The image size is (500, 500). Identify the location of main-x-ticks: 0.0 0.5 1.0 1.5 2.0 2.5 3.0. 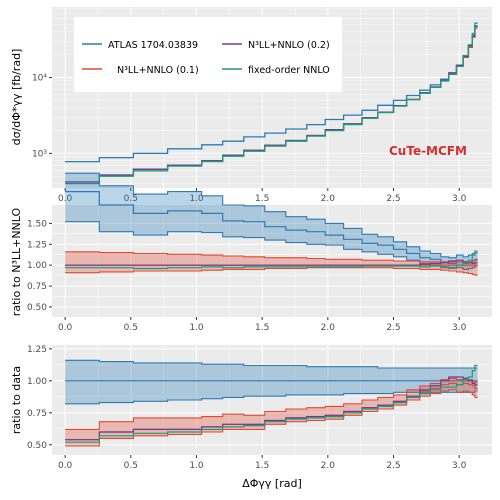
(262, 196).